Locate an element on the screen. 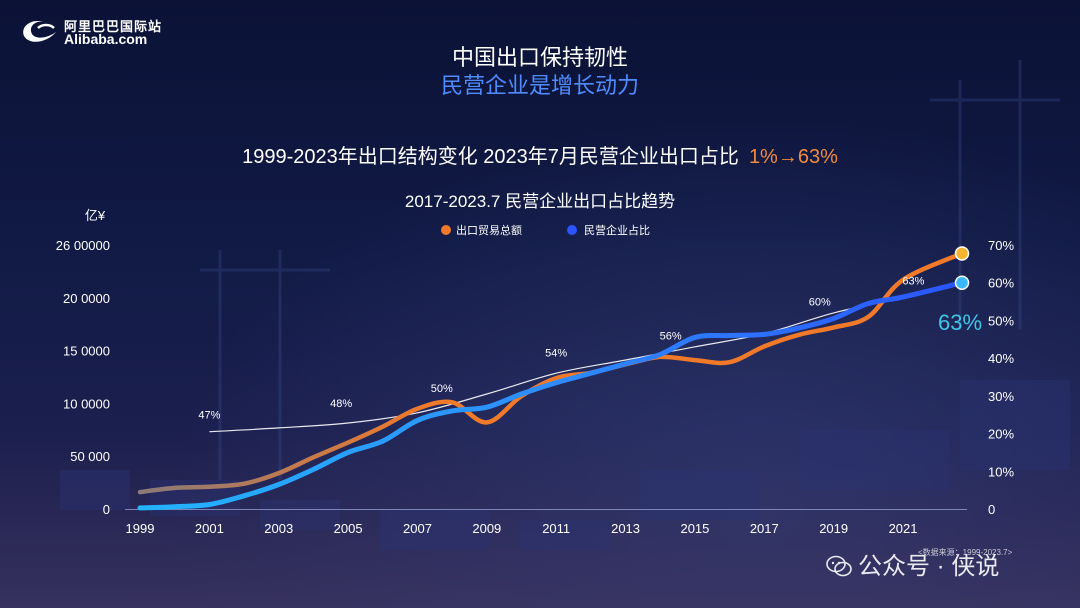 Image resolution: width=1080 pixels, height=608 pixels. y-right-tick-label: 70% is located at coordinates (1001, 245).